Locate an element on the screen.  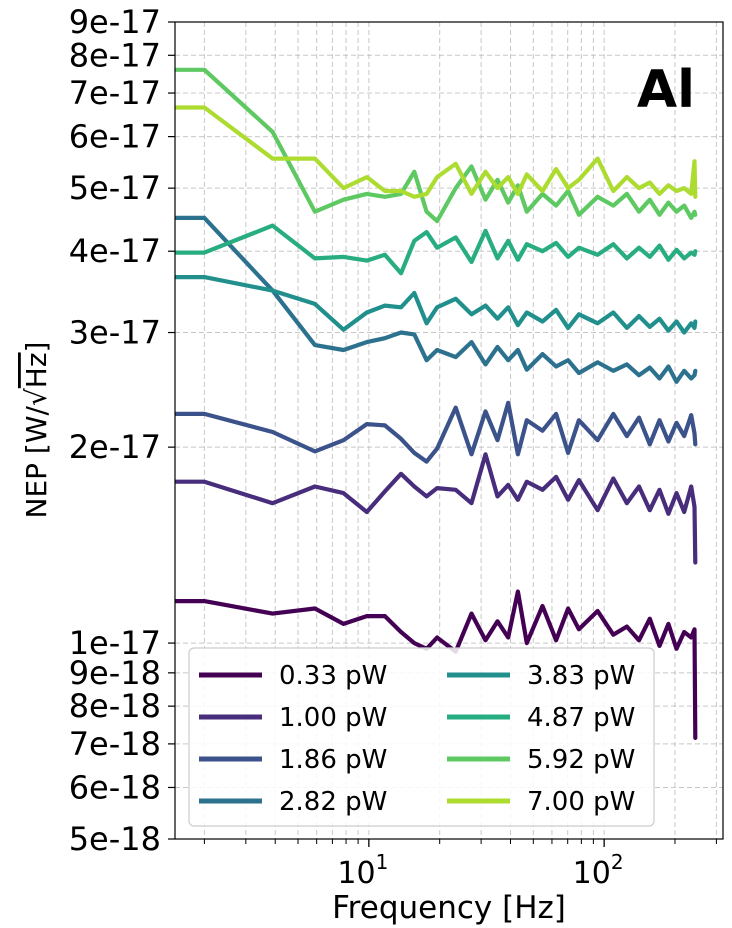
x-tick-label: 10¹ is located at coordinates (362, 870).